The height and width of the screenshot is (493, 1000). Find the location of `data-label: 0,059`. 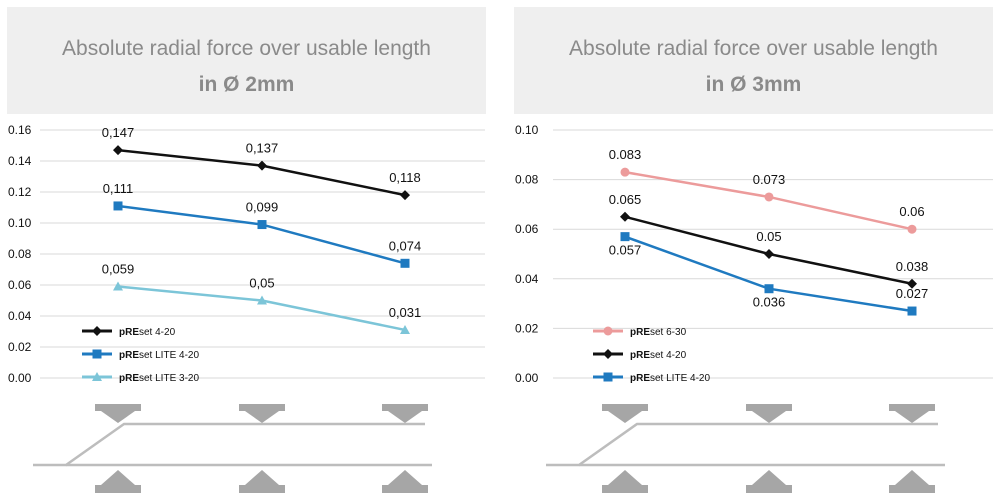

data-label: 0,059 is located at coordinates (118, 269).